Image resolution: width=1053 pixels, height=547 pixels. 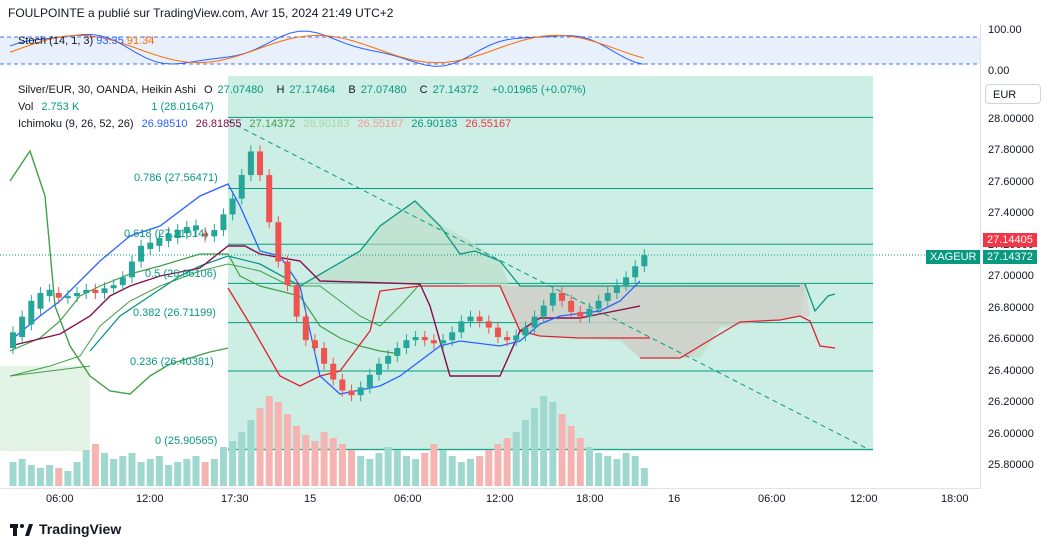 What do you see at coordinates (1013, 94) in the screenshot?
I see `currency-button: EUR` at bounding box center [1013, 94].